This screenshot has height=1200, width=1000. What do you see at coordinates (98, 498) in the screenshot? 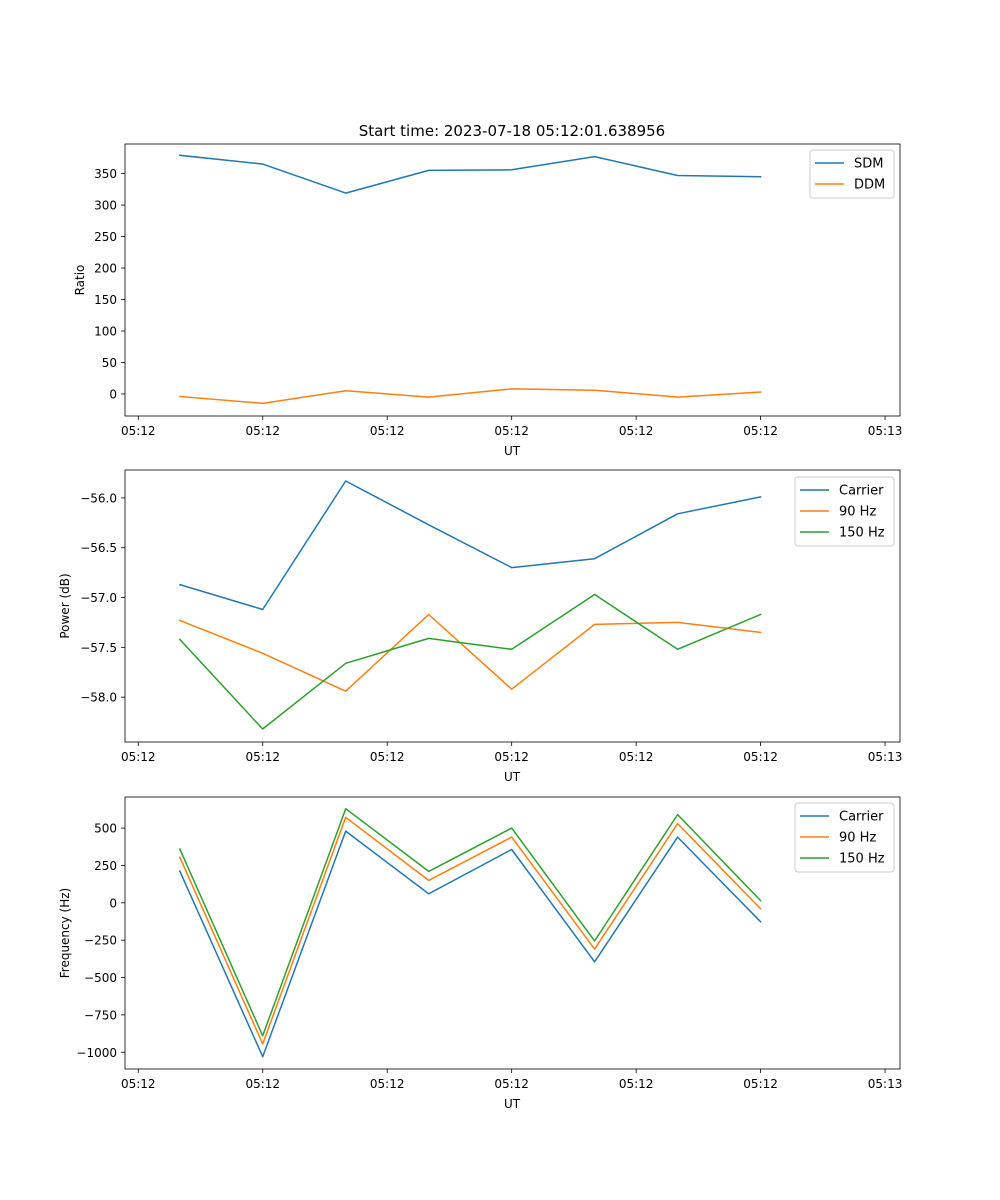
I see `y-tick-label: −56.0` at bounding box center [98, 498].